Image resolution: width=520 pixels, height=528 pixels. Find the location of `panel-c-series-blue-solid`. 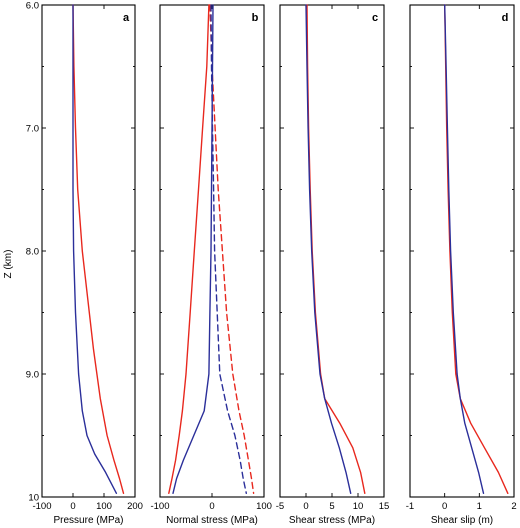

panel-c-series-blue-solid is located at coordinates (328, 249).